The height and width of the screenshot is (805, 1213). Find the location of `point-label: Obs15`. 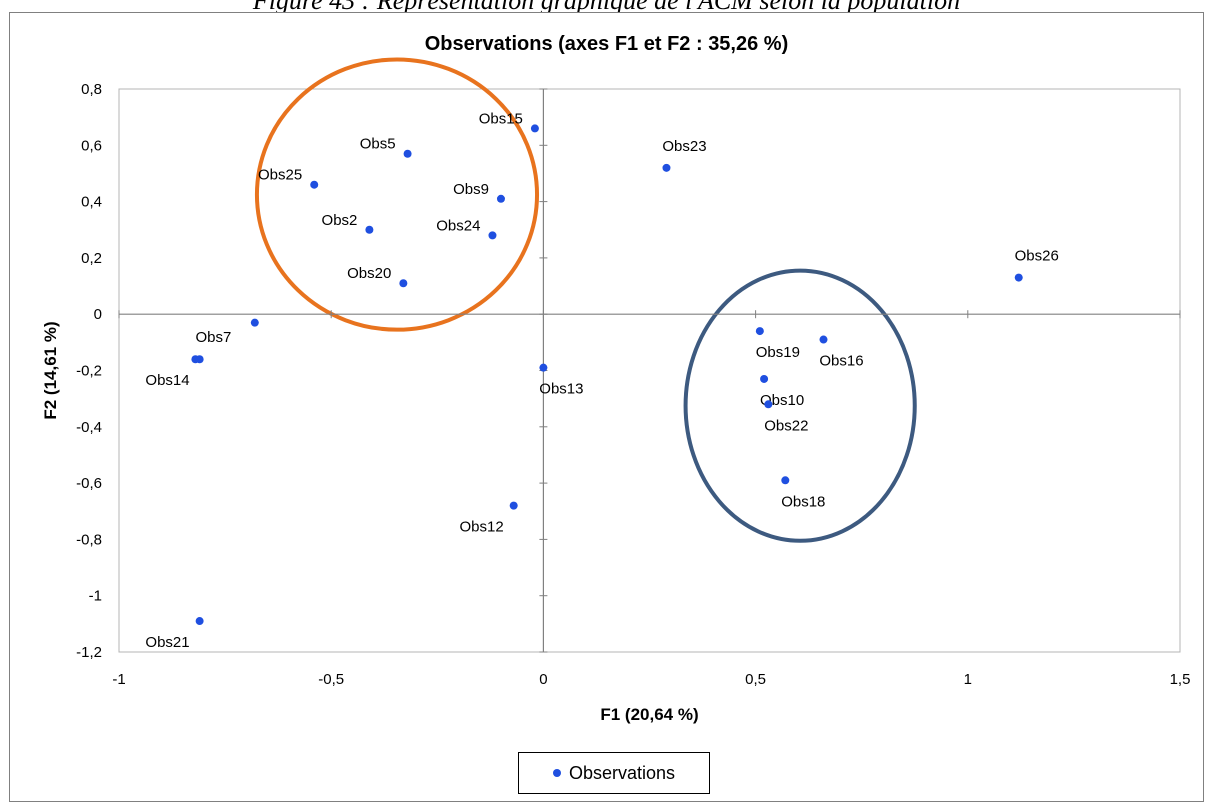

point-label: Obs15 is located at coordinates (501, 118).